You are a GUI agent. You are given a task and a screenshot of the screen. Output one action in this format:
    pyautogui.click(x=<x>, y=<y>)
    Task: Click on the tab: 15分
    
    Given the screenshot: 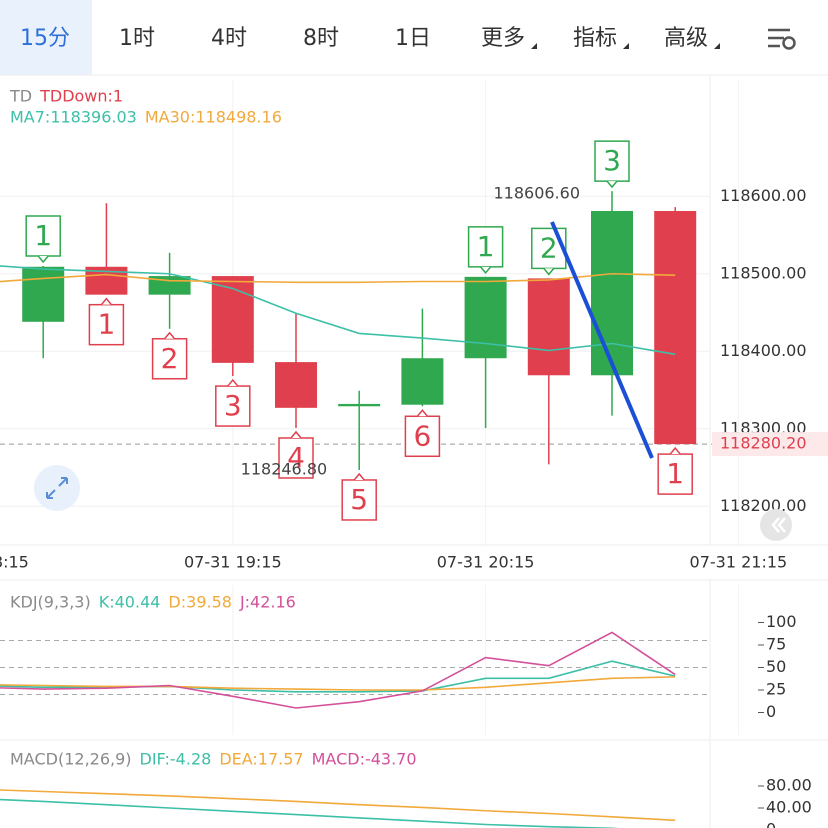 What is the action you would take?
    pyautogui.click(x=45, y=38)
    